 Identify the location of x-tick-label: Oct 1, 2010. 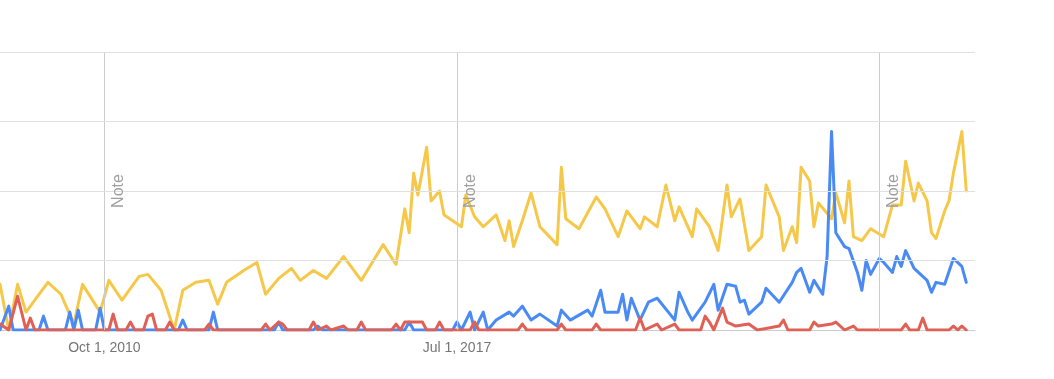
(104, 347).